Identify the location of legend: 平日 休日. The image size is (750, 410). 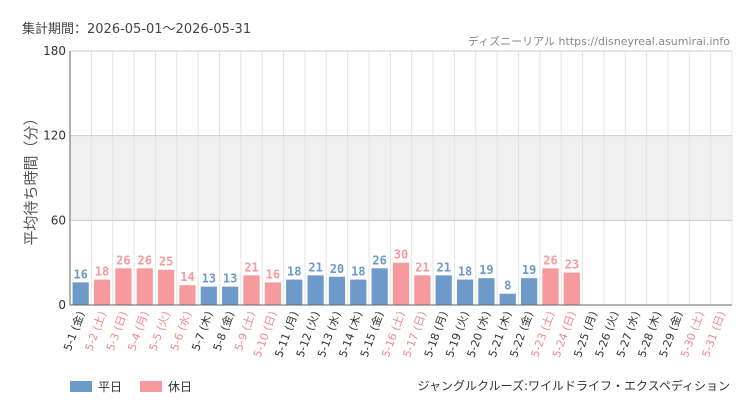
(131, 386).